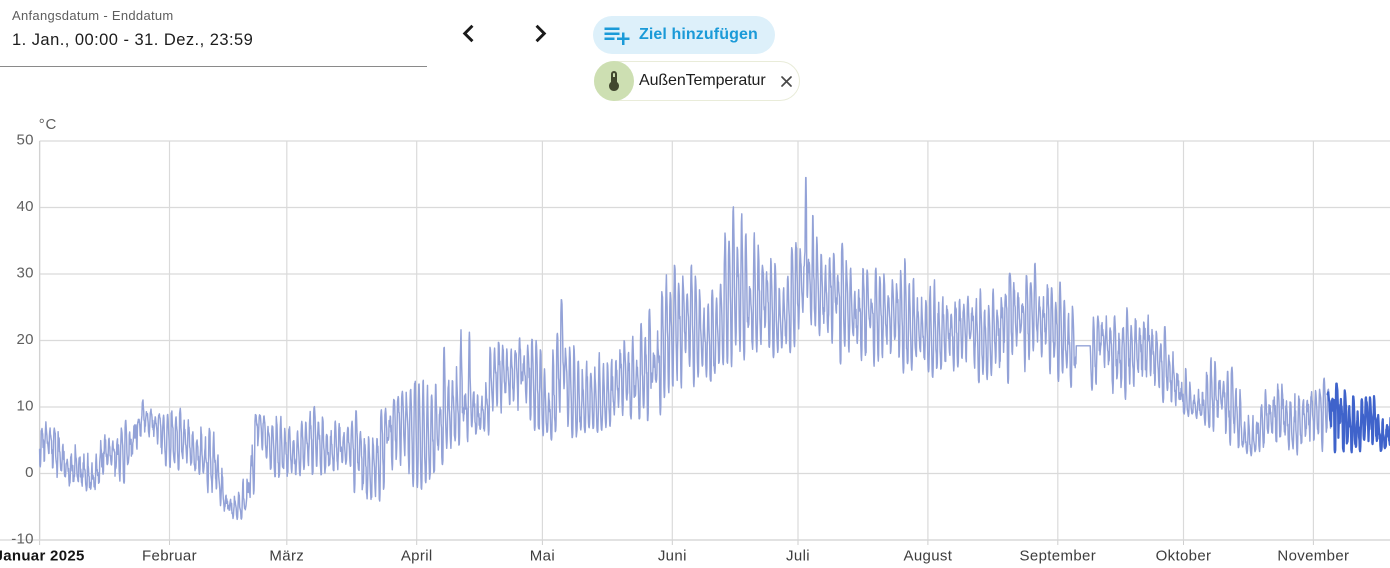 The image size is (1390, 568). I want to click on svg-text: Oktober, so click(1184, 556).